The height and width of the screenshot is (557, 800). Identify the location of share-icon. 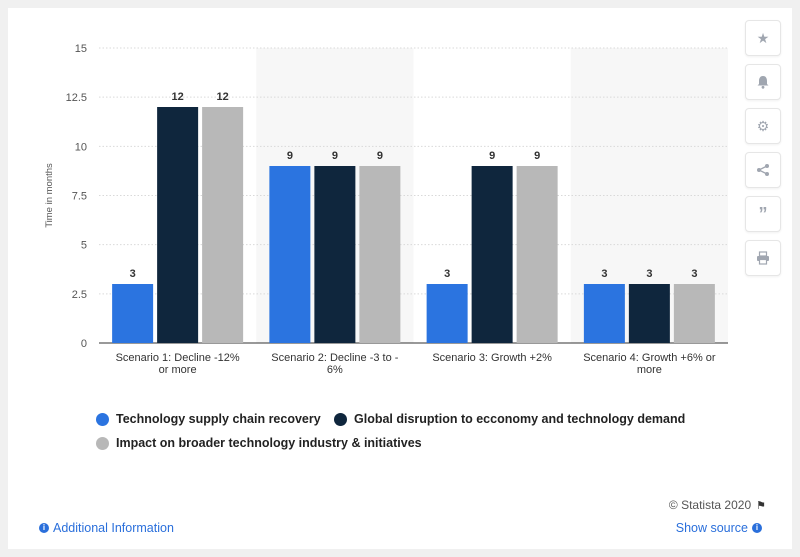
(763, 170).